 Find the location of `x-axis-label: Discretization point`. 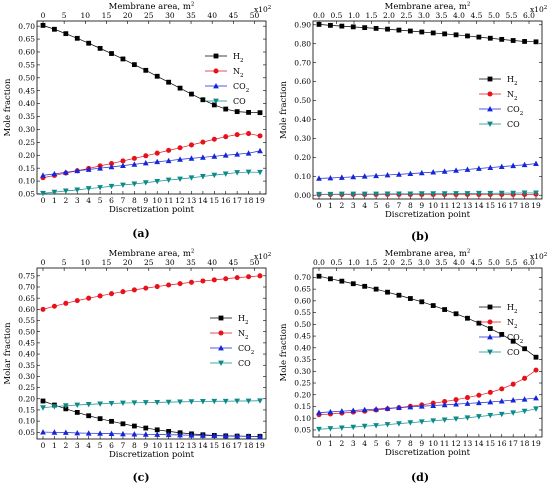

x-axis-label: Discretization point is located at coordinates (152, 210).